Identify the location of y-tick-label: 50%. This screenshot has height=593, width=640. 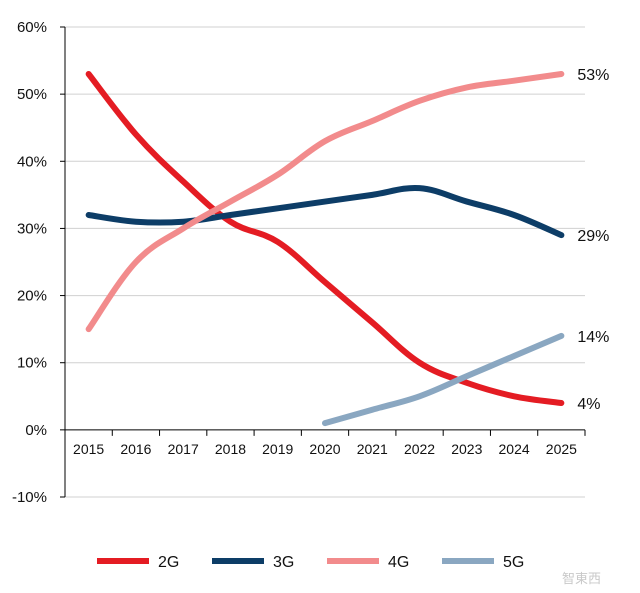
(32, 94).